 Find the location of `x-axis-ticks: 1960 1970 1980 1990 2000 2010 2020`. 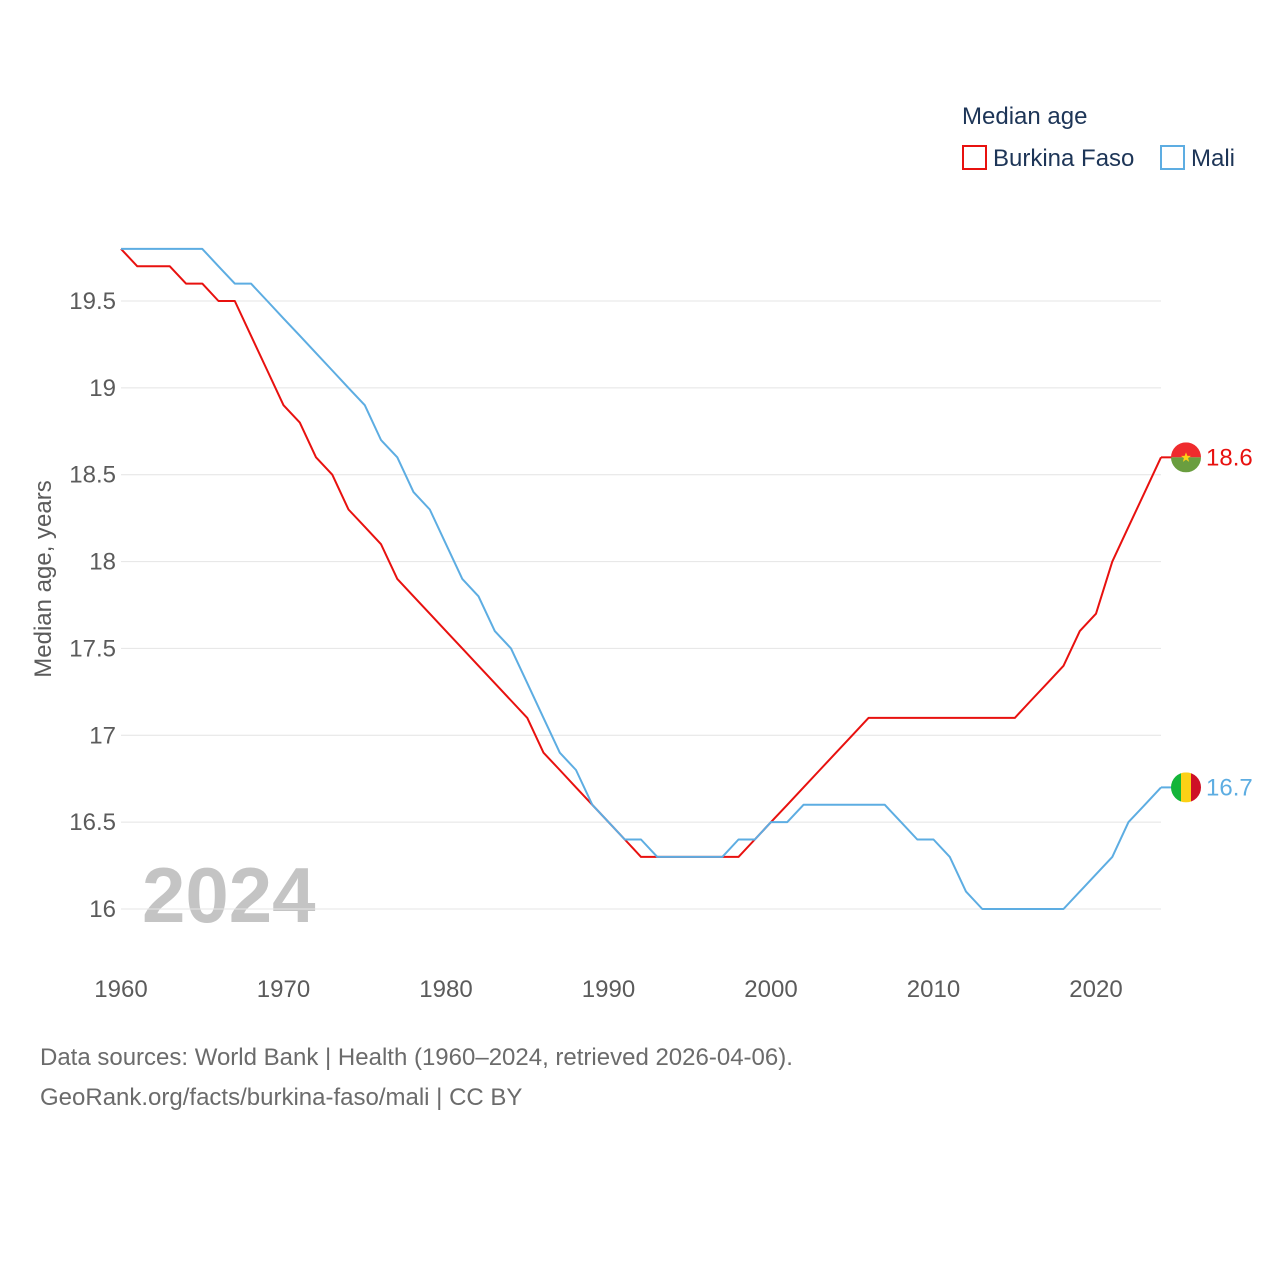

x-axis-ticks: 1960 1970 1980 1990 2000 2010 2020 is located at coordinates (608, 989).